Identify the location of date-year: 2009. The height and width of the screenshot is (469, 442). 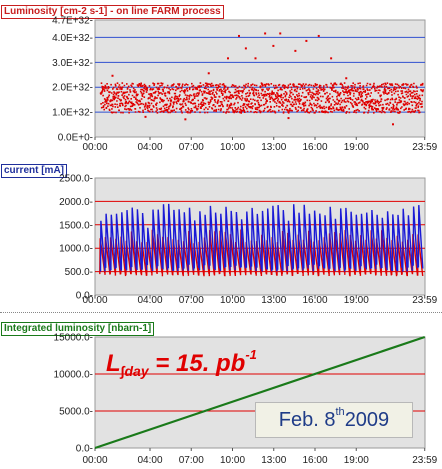
(367, 419).